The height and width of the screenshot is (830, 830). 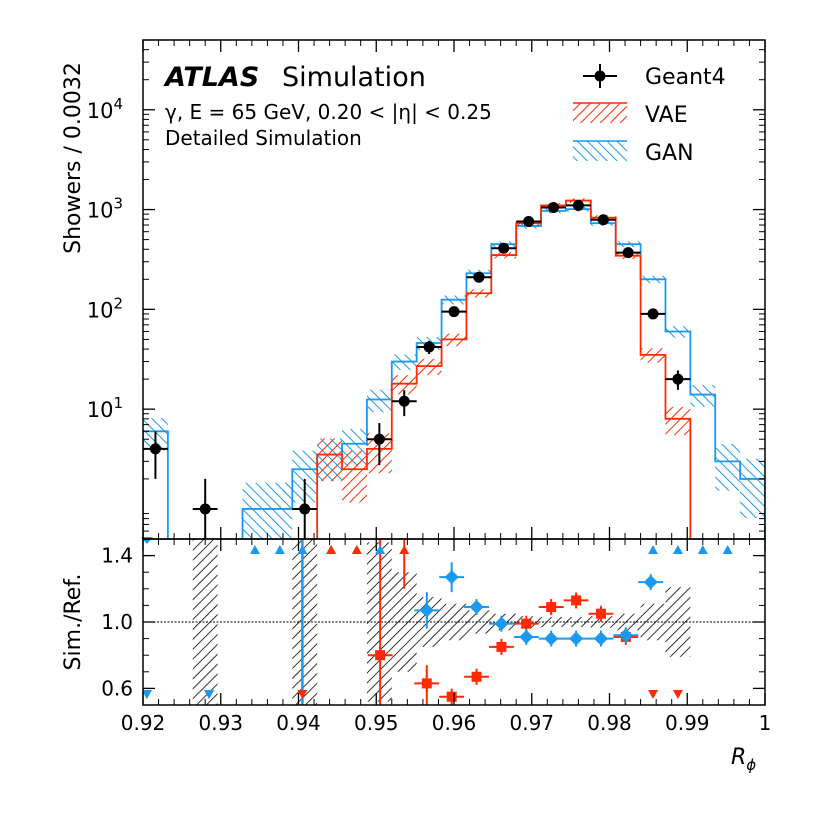 What do you see at coordinates (454, 622) in the screenshot?
I see `ratio-panel` at bounding box center [454, 622].